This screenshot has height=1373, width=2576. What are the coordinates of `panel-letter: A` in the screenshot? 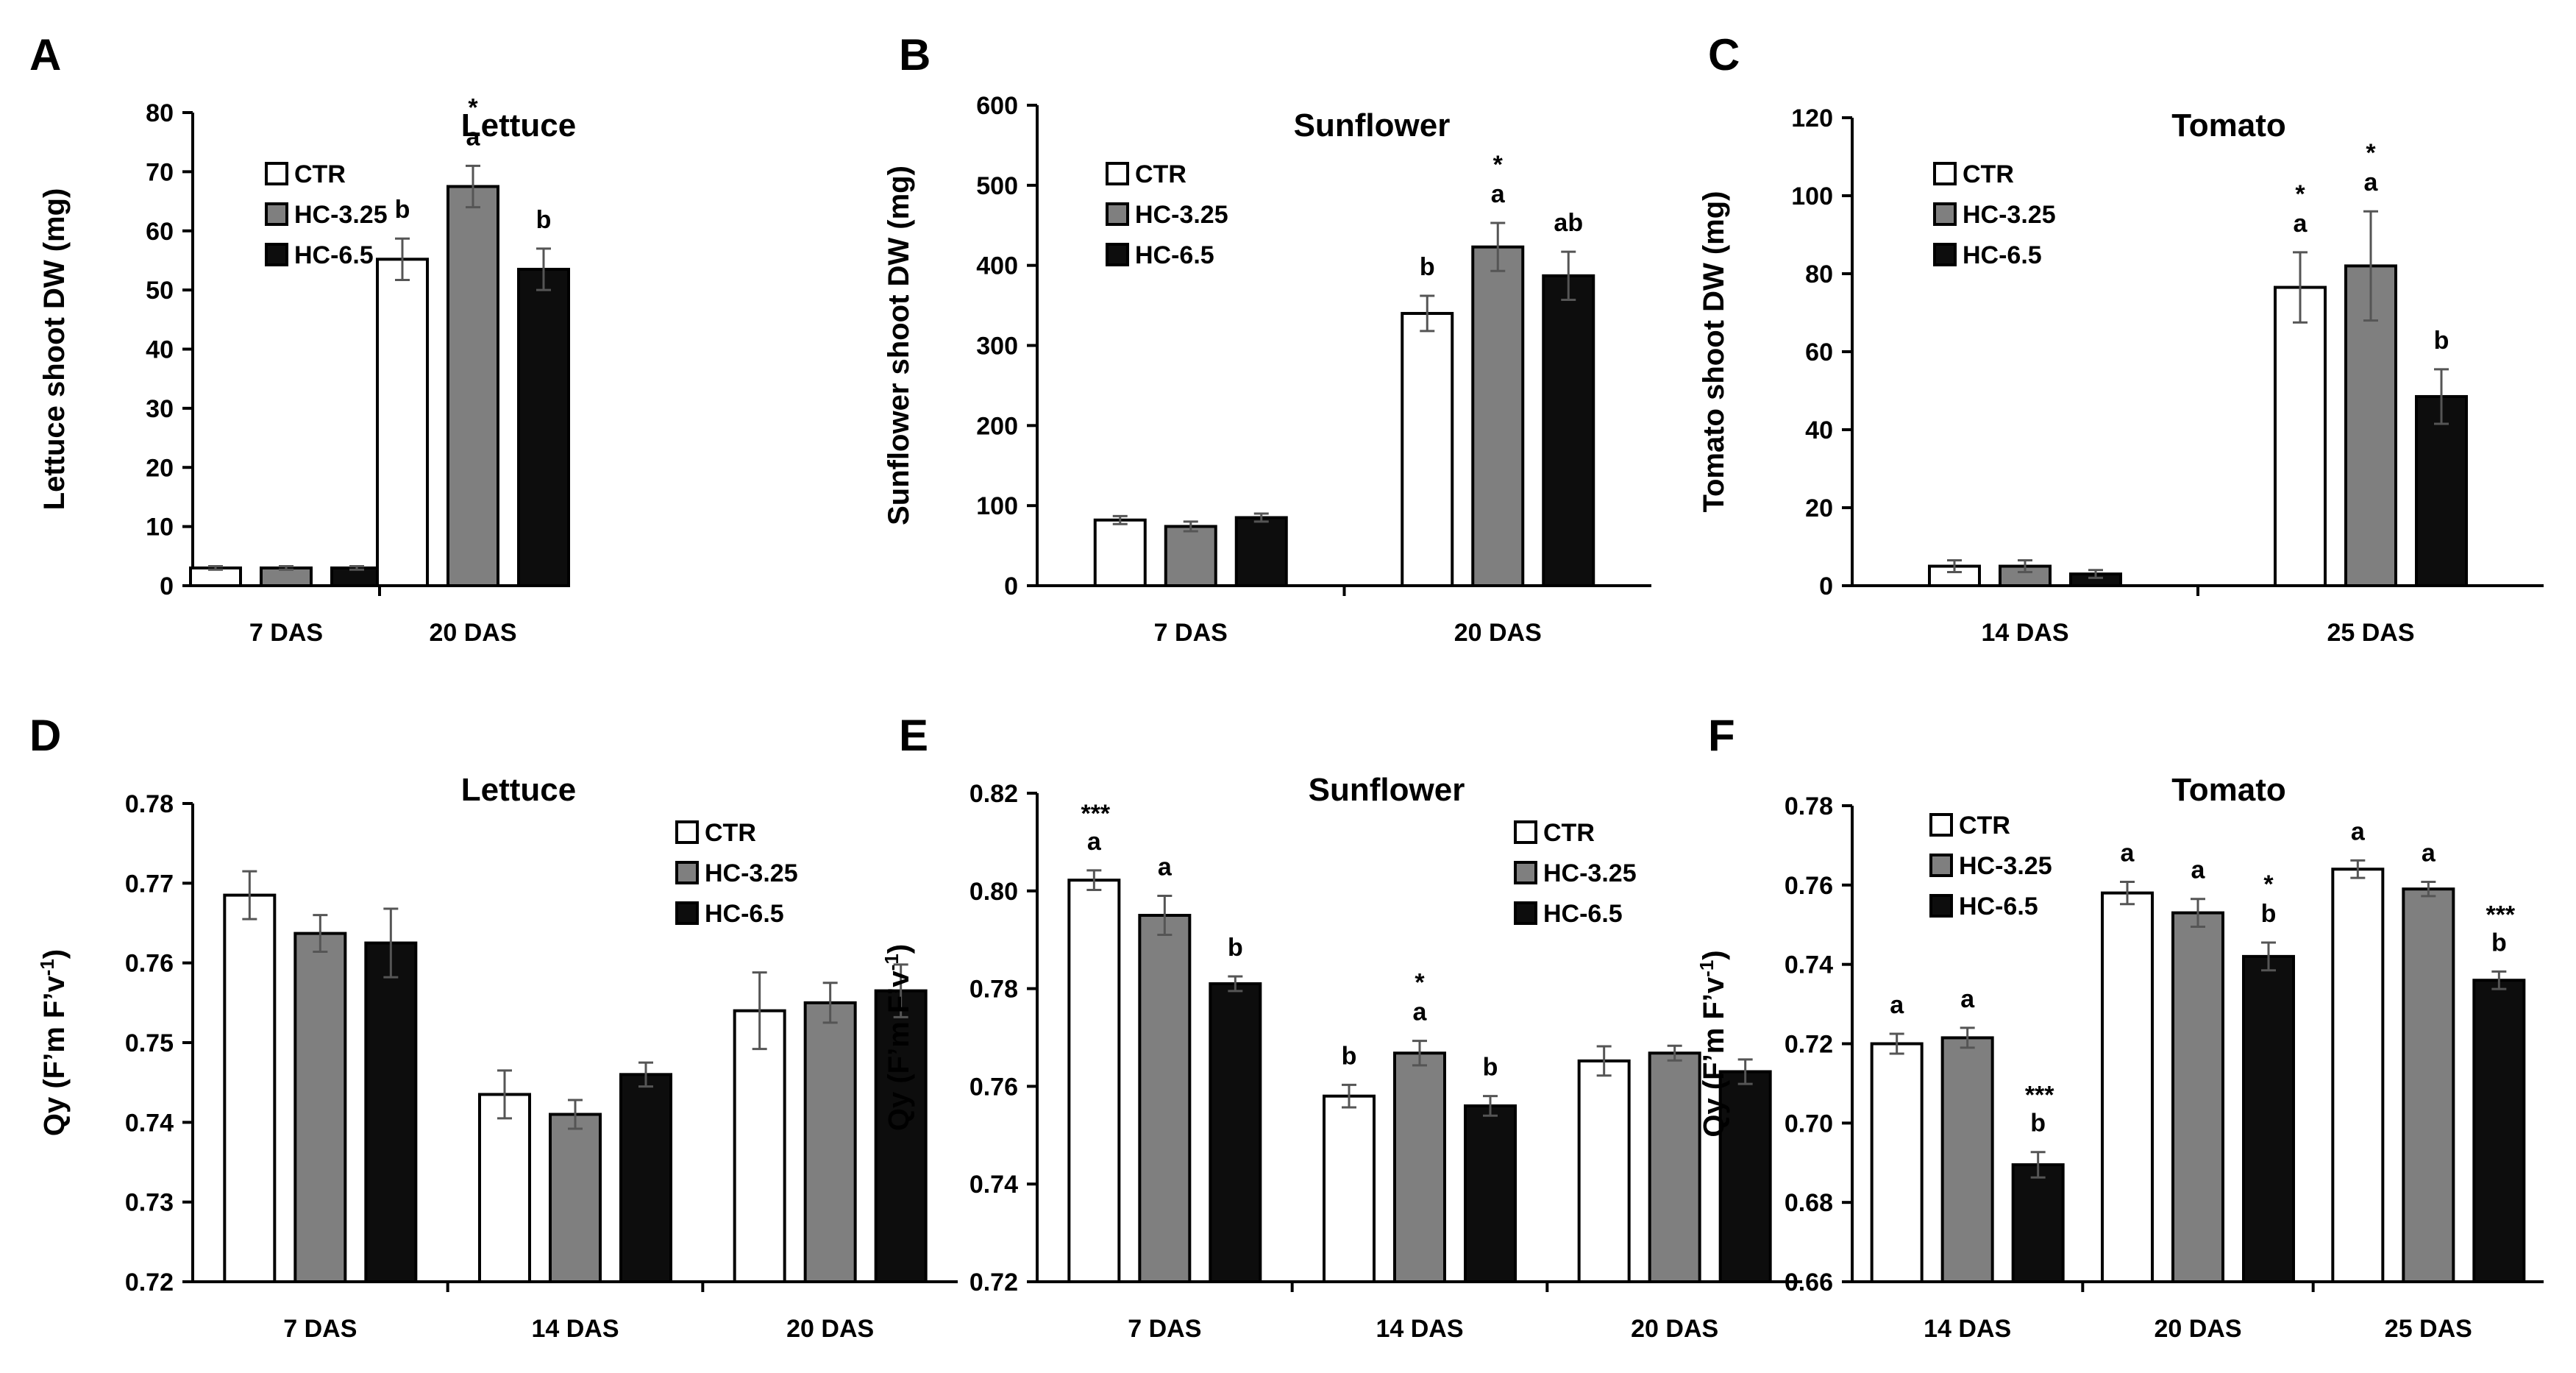 It's located at (45, 55).